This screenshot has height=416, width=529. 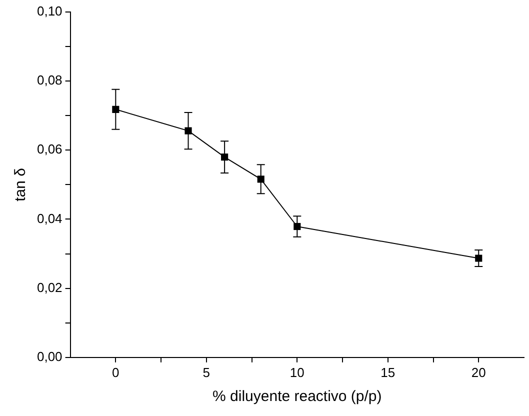 What do you see at coordinates (49, 80) in the screenshot?
I see `y-tick-label: 0,08` at bounding box center [49, 80].